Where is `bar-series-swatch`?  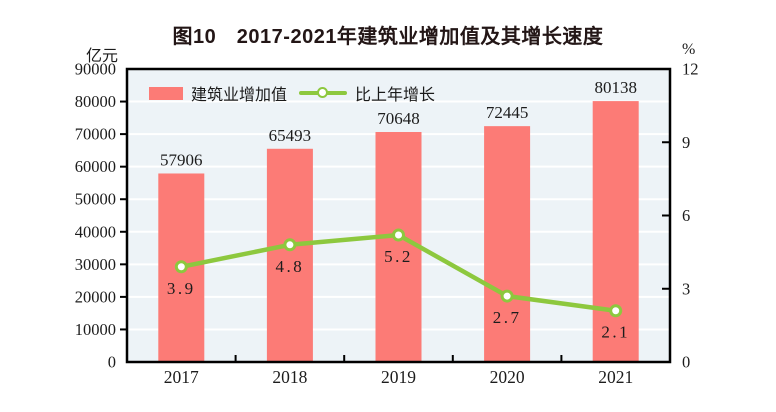 bar-series-swatch is located at coordinates (166, 93).